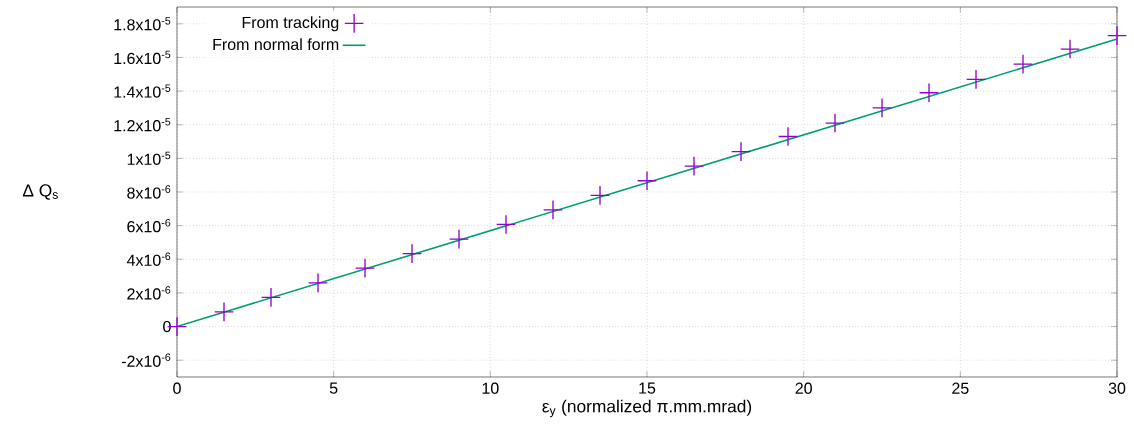  Describe the element at coordinates (647, 388) in the screenshot. I see `x-tick-label: 15` at that location.